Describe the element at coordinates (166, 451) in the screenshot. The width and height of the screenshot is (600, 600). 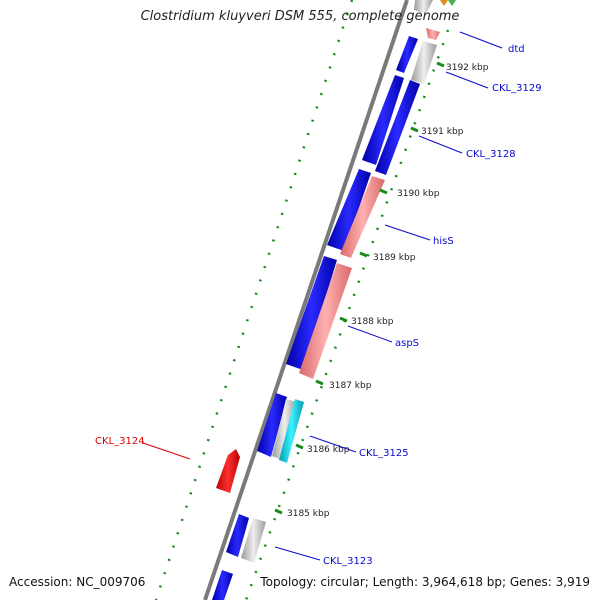
I see `label-leader-red` at that location.